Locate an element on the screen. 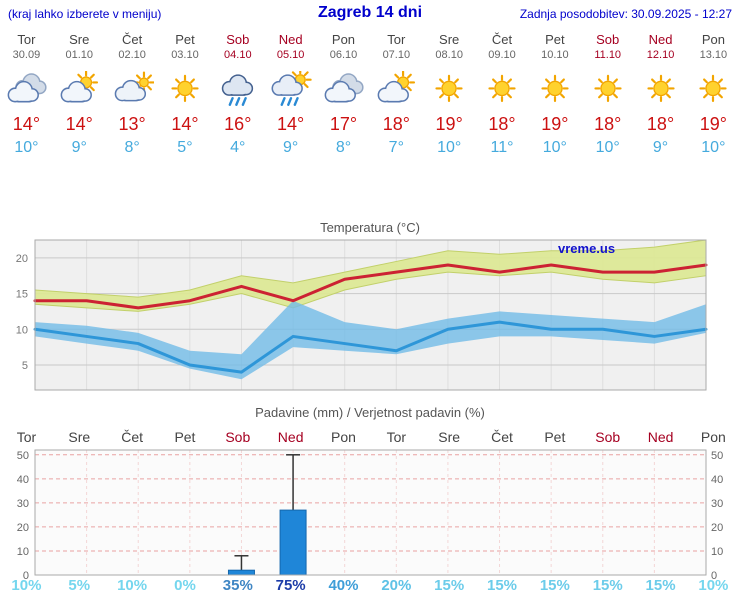 This screenshot has width=740, height=600. precip-ytick-label-right: 30 is located at coordinates (717, 504).